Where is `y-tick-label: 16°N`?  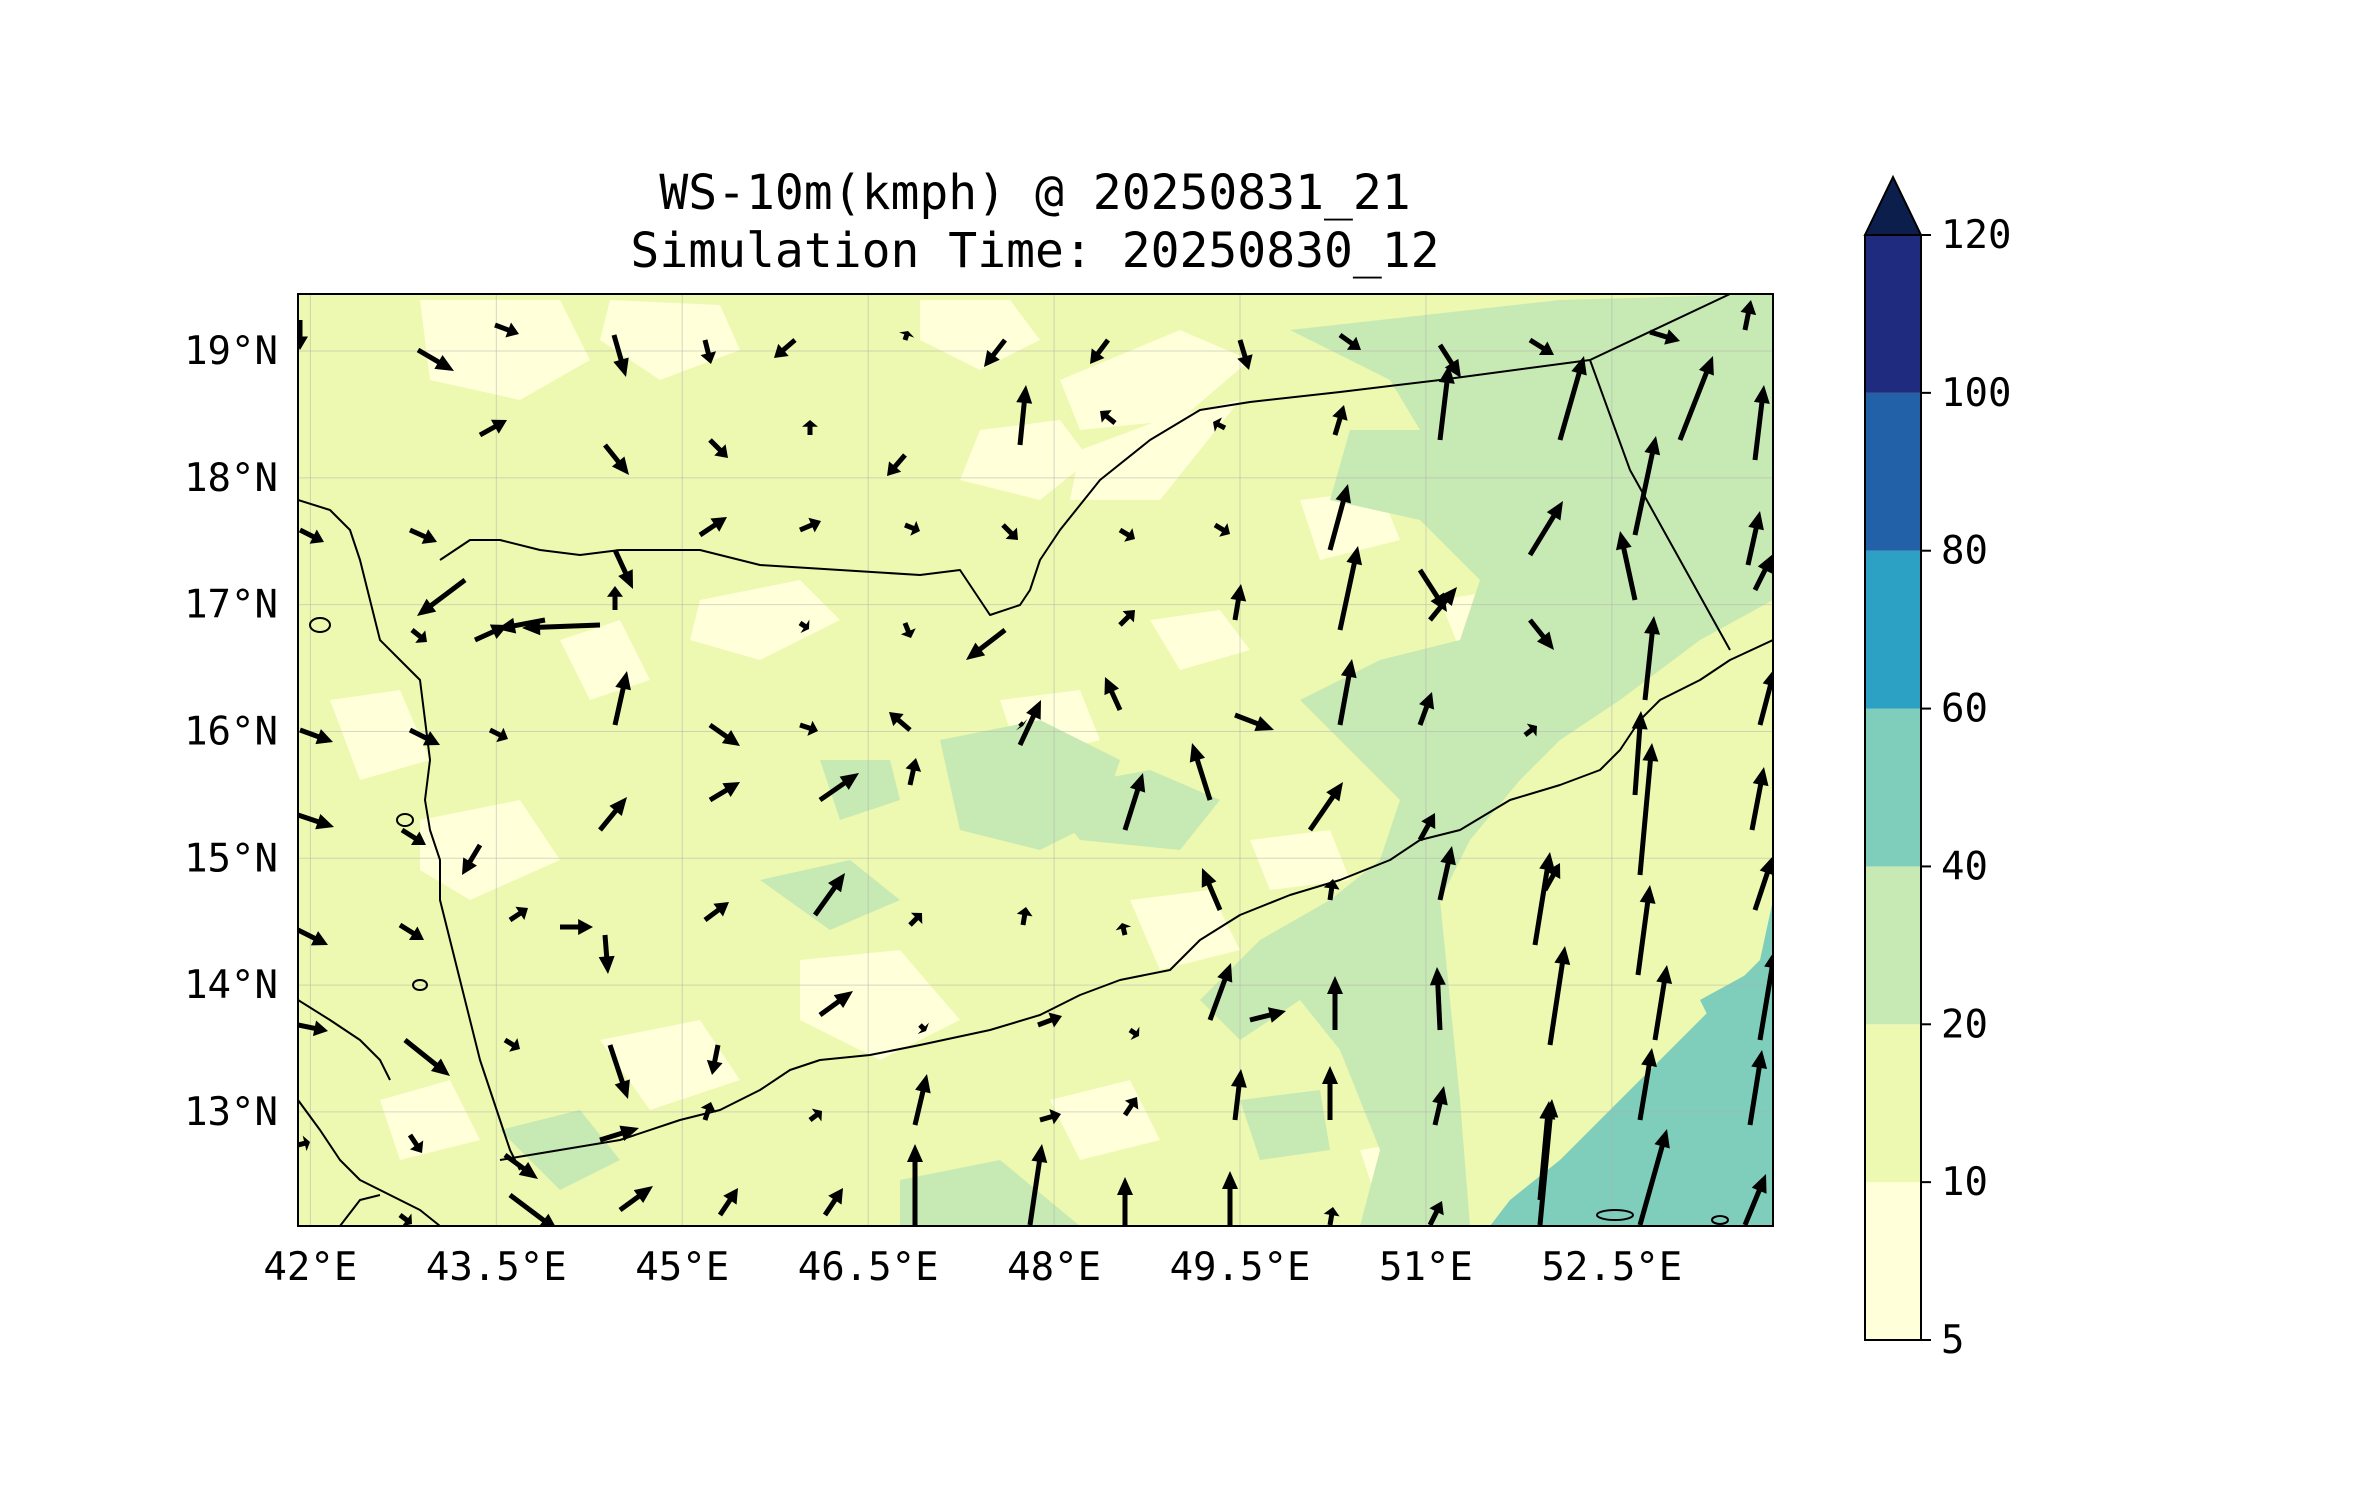 y-tick-label: 16°N is located at coordinates (231, 731).